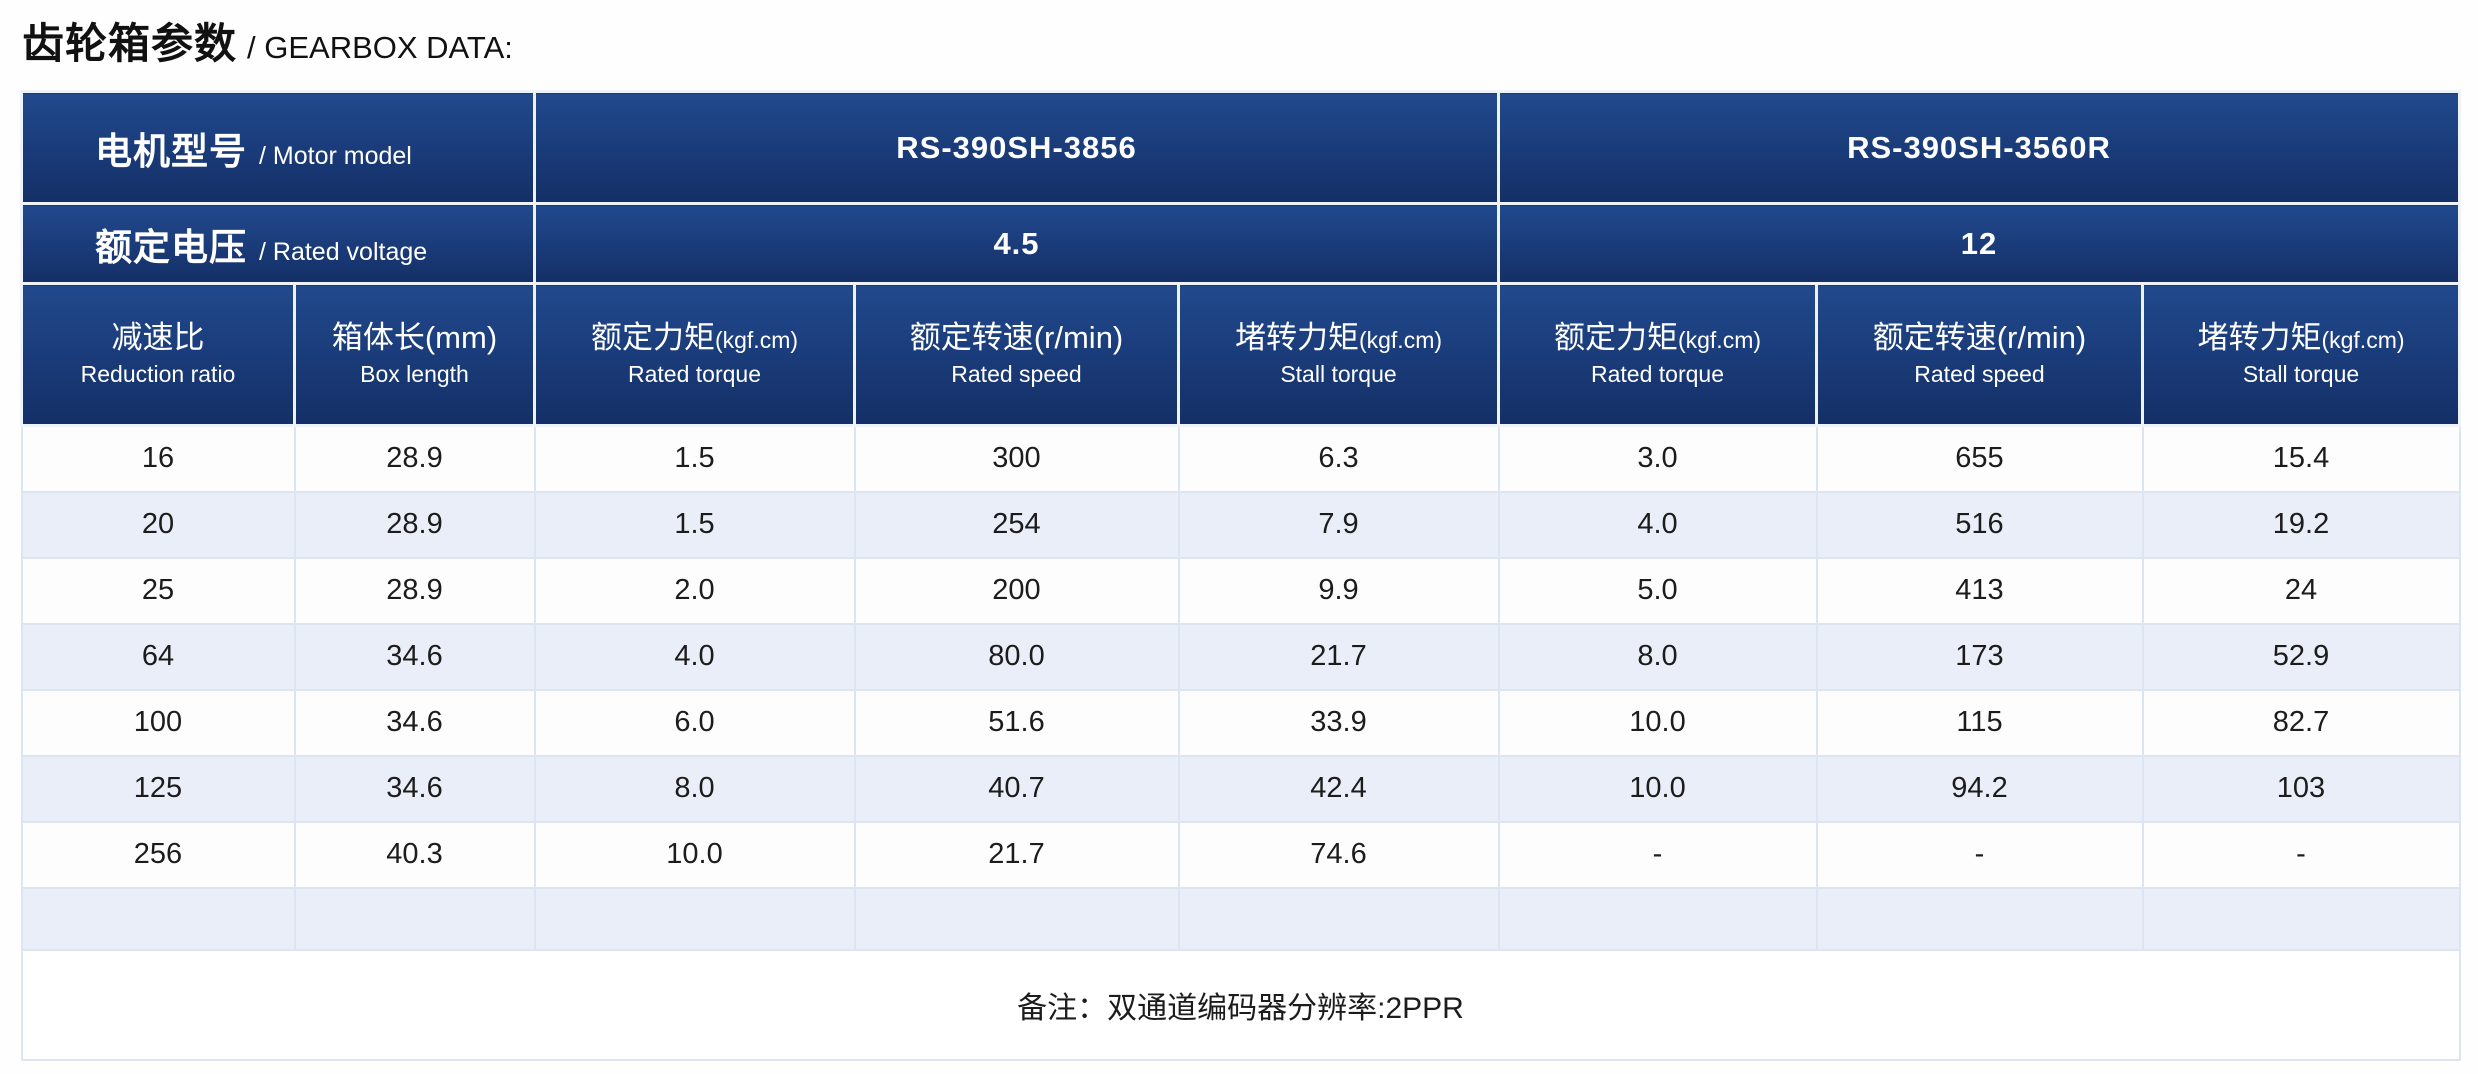 This screenshot has width=2478, height=1074. I want to click on empty-row, so click(1240, 918).